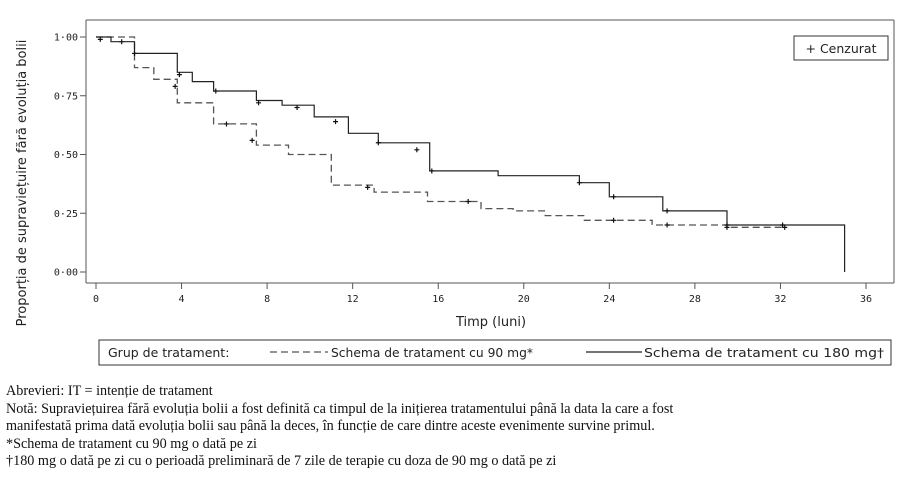 This screenshot has height=497, width=920. Describe the element at coordinates (182, 299) in the screenshot. I see `x-tick-label: 4` at that location.